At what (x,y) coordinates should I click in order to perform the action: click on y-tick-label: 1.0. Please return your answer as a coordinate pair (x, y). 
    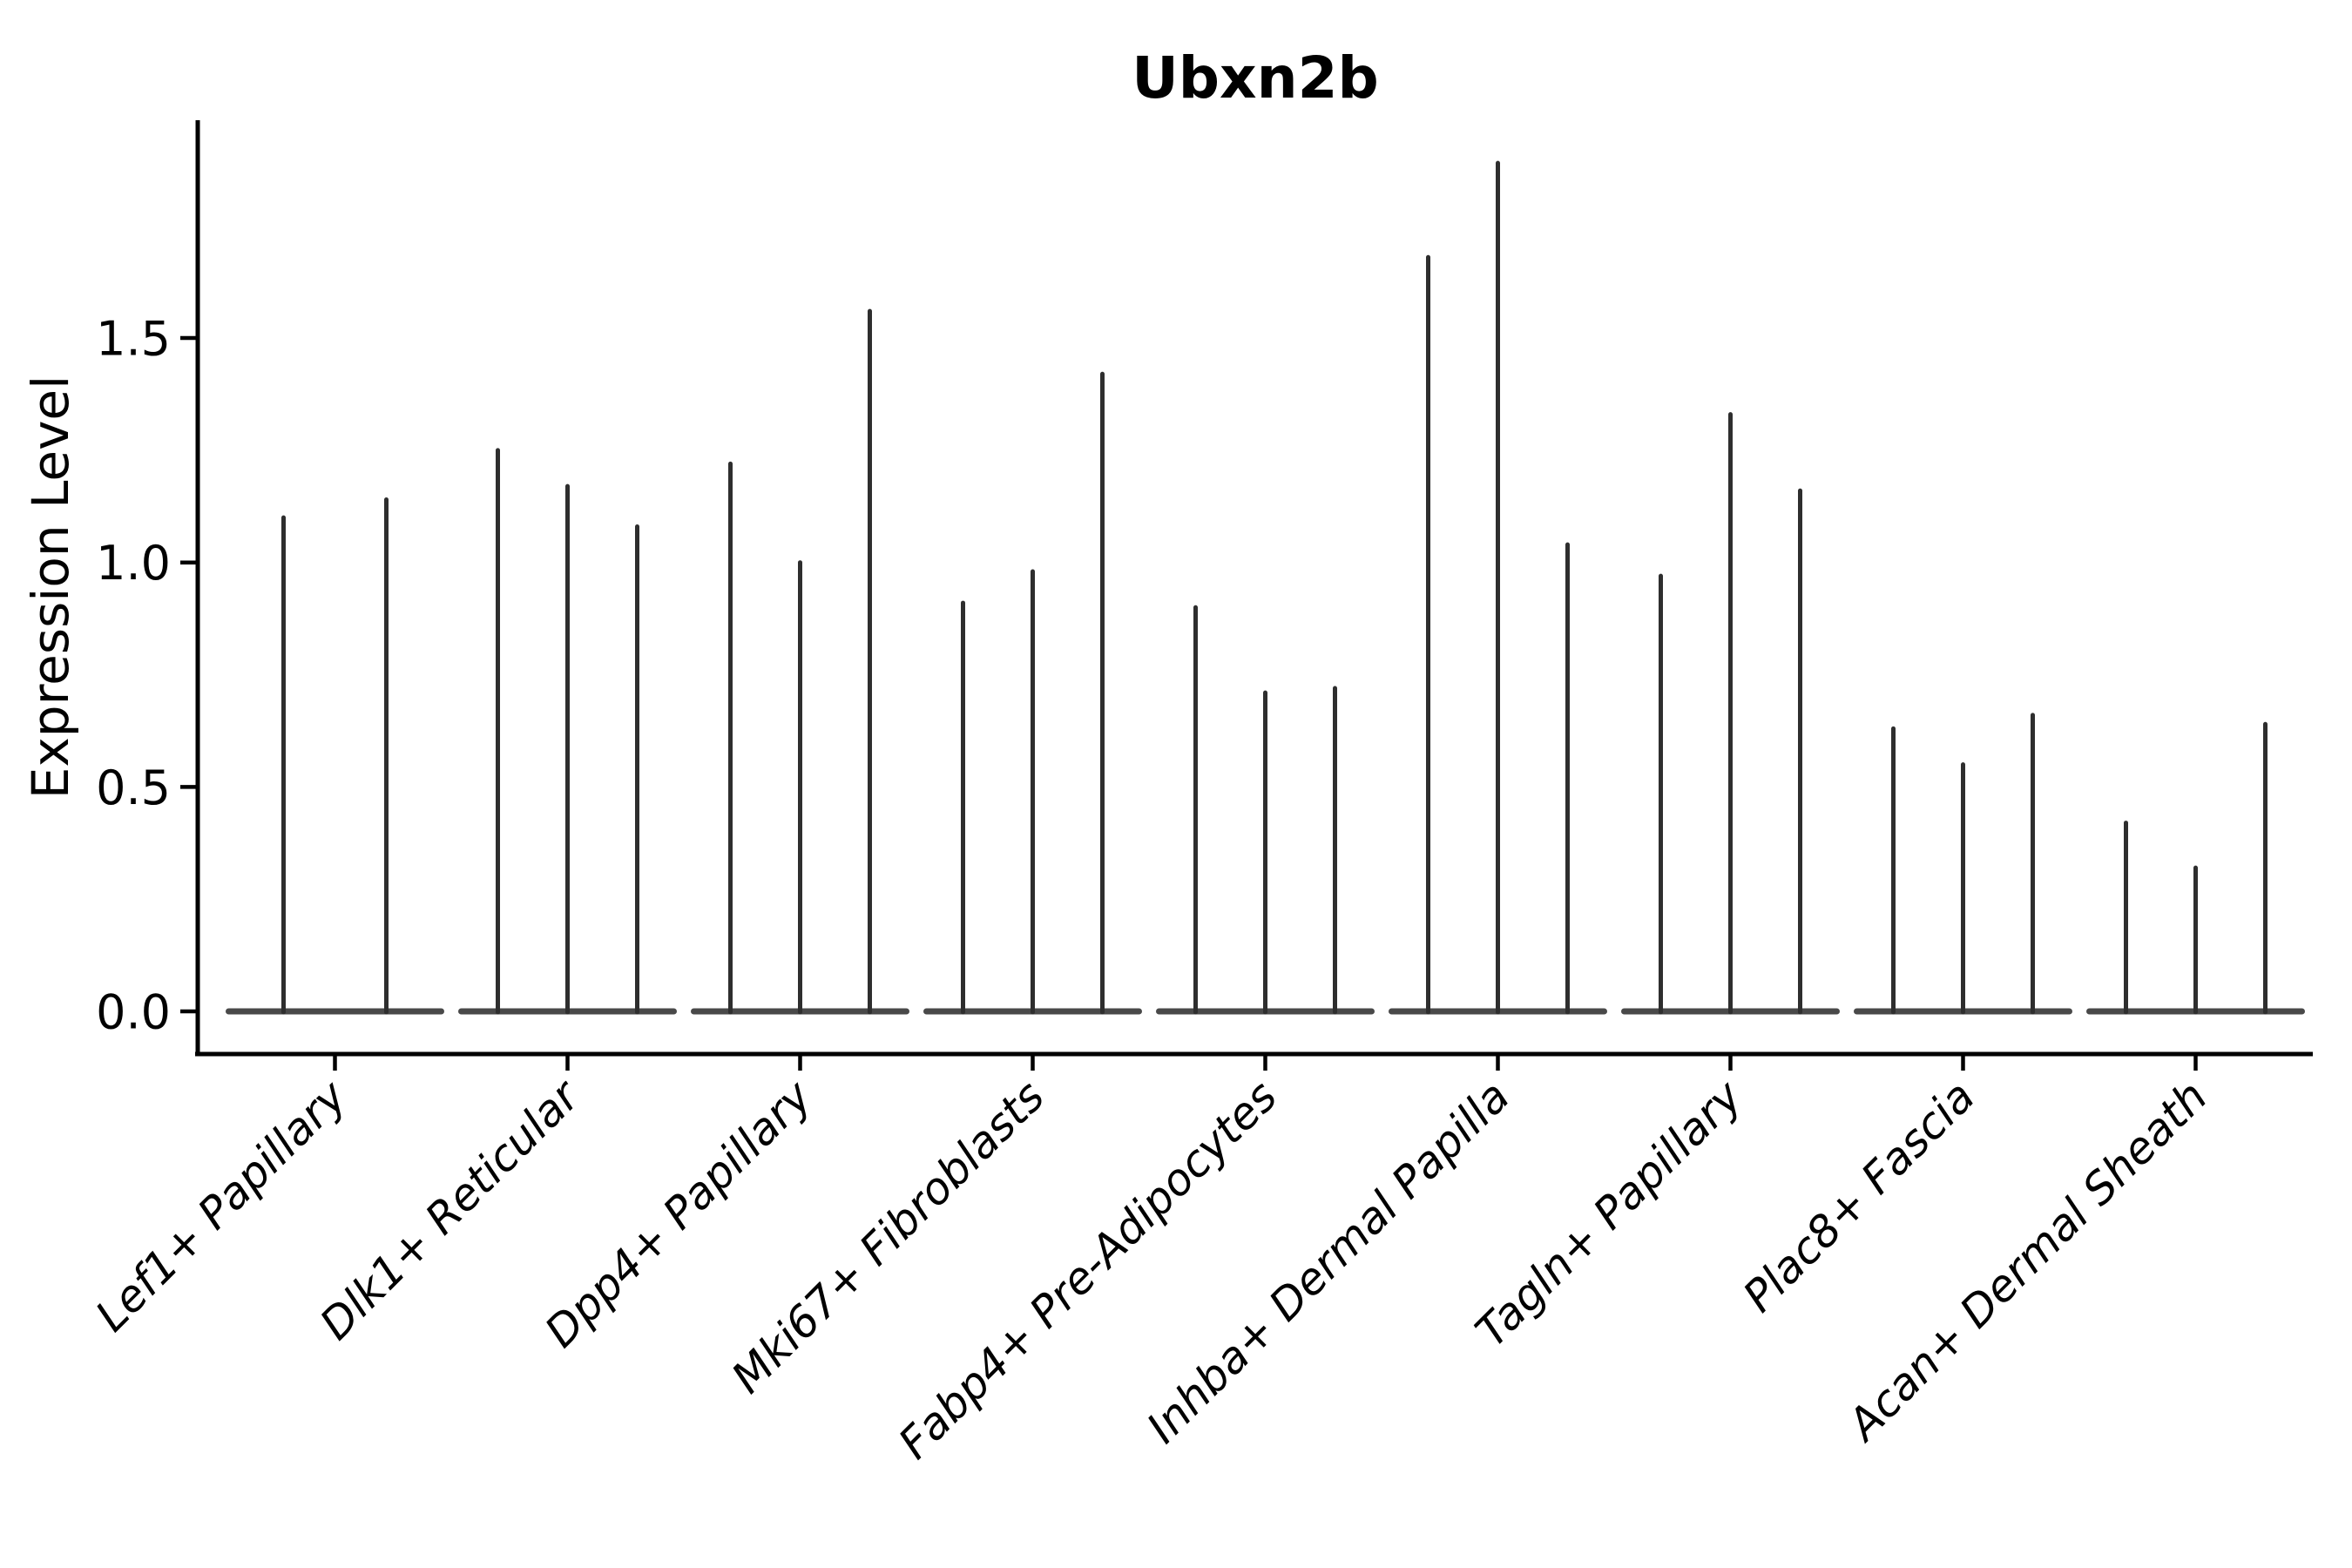
    Looking at the image, I should click on (134, 564).